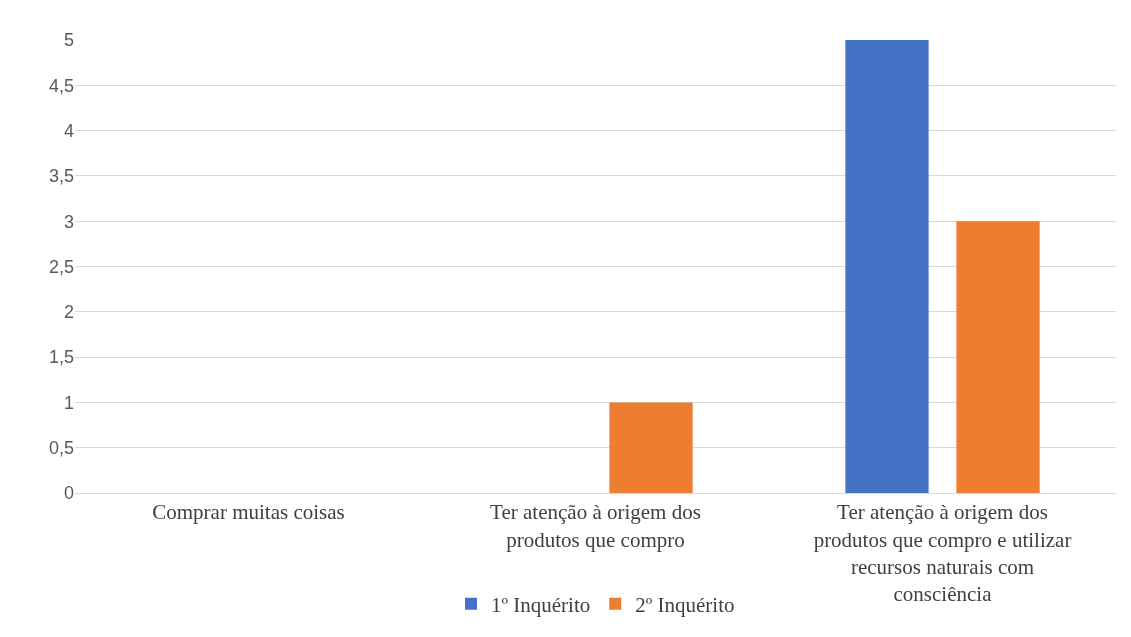  What do you see at coordinates (61, 85) in the screenshot?
I see `y-tick-label: 4,5` at bounding box center [61, 85].